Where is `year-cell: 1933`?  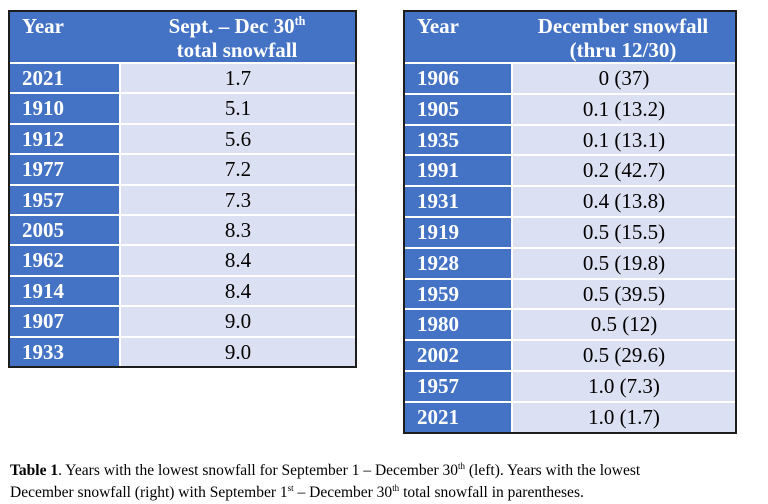
year-cell: 1933 is located at coordinates (64, 351).